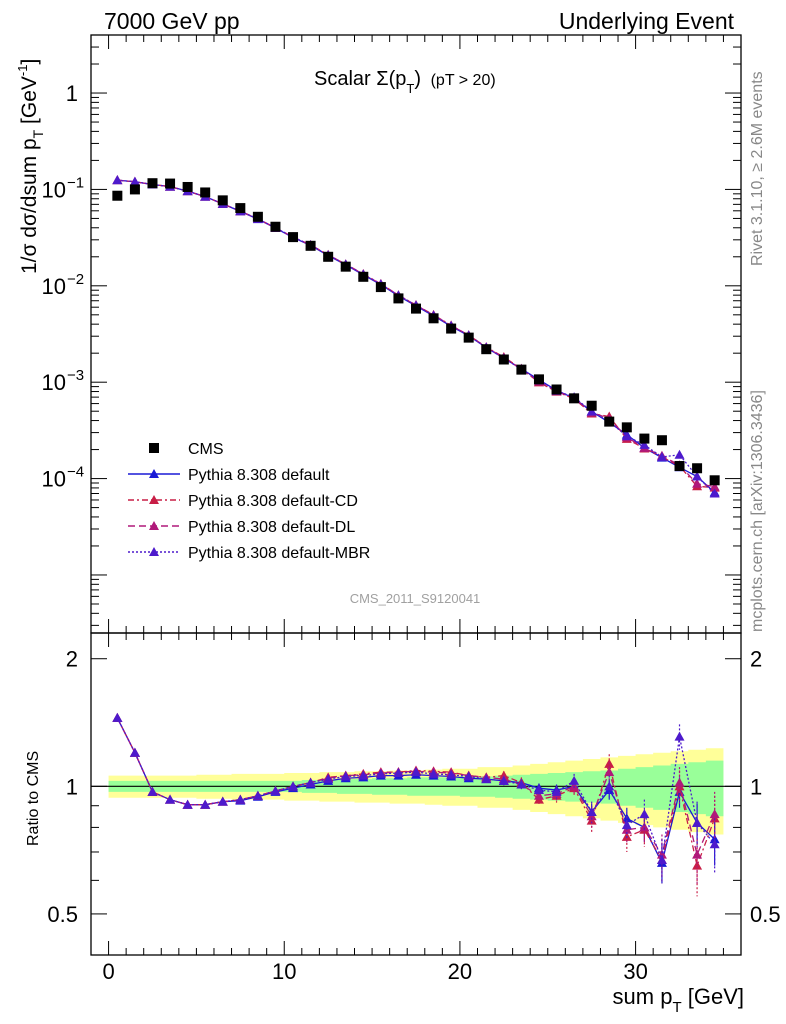  I want to click on title-close: ), so click(417, 79).